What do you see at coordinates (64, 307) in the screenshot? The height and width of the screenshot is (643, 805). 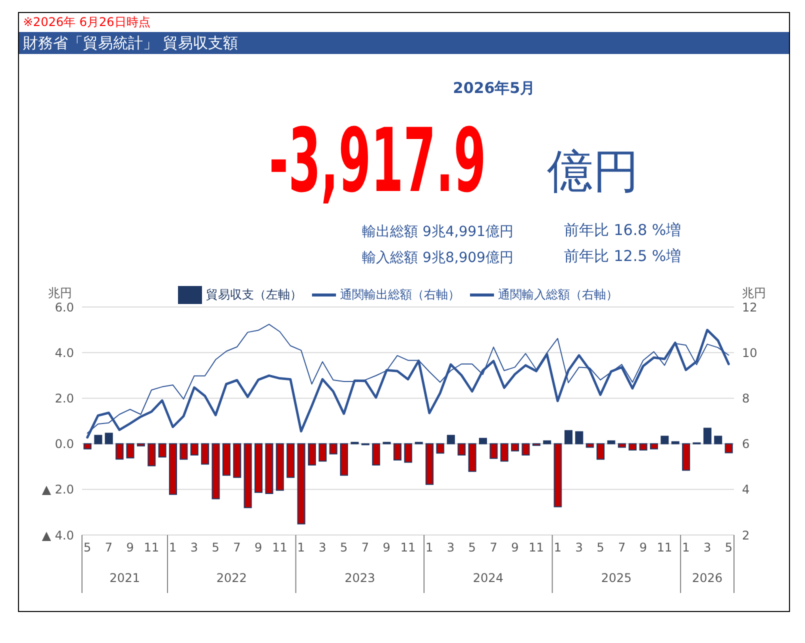 I see `y-tick-label: 6.0` at bounding box center [64, 307].